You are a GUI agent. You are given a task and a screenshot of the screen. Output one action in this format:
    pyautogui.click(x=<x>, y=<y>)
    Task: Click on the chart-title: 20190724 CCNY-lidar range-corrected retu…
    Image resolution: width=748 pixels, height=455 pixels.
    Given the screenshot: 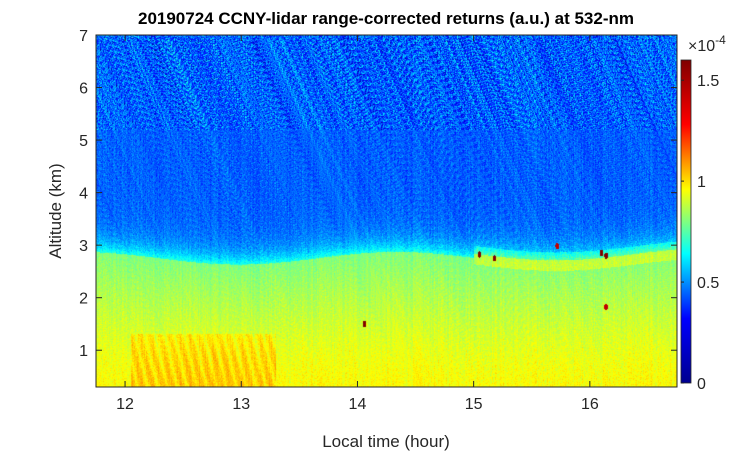 What is the action you would take?
    pyautogui.click(x=386, y=18)
    